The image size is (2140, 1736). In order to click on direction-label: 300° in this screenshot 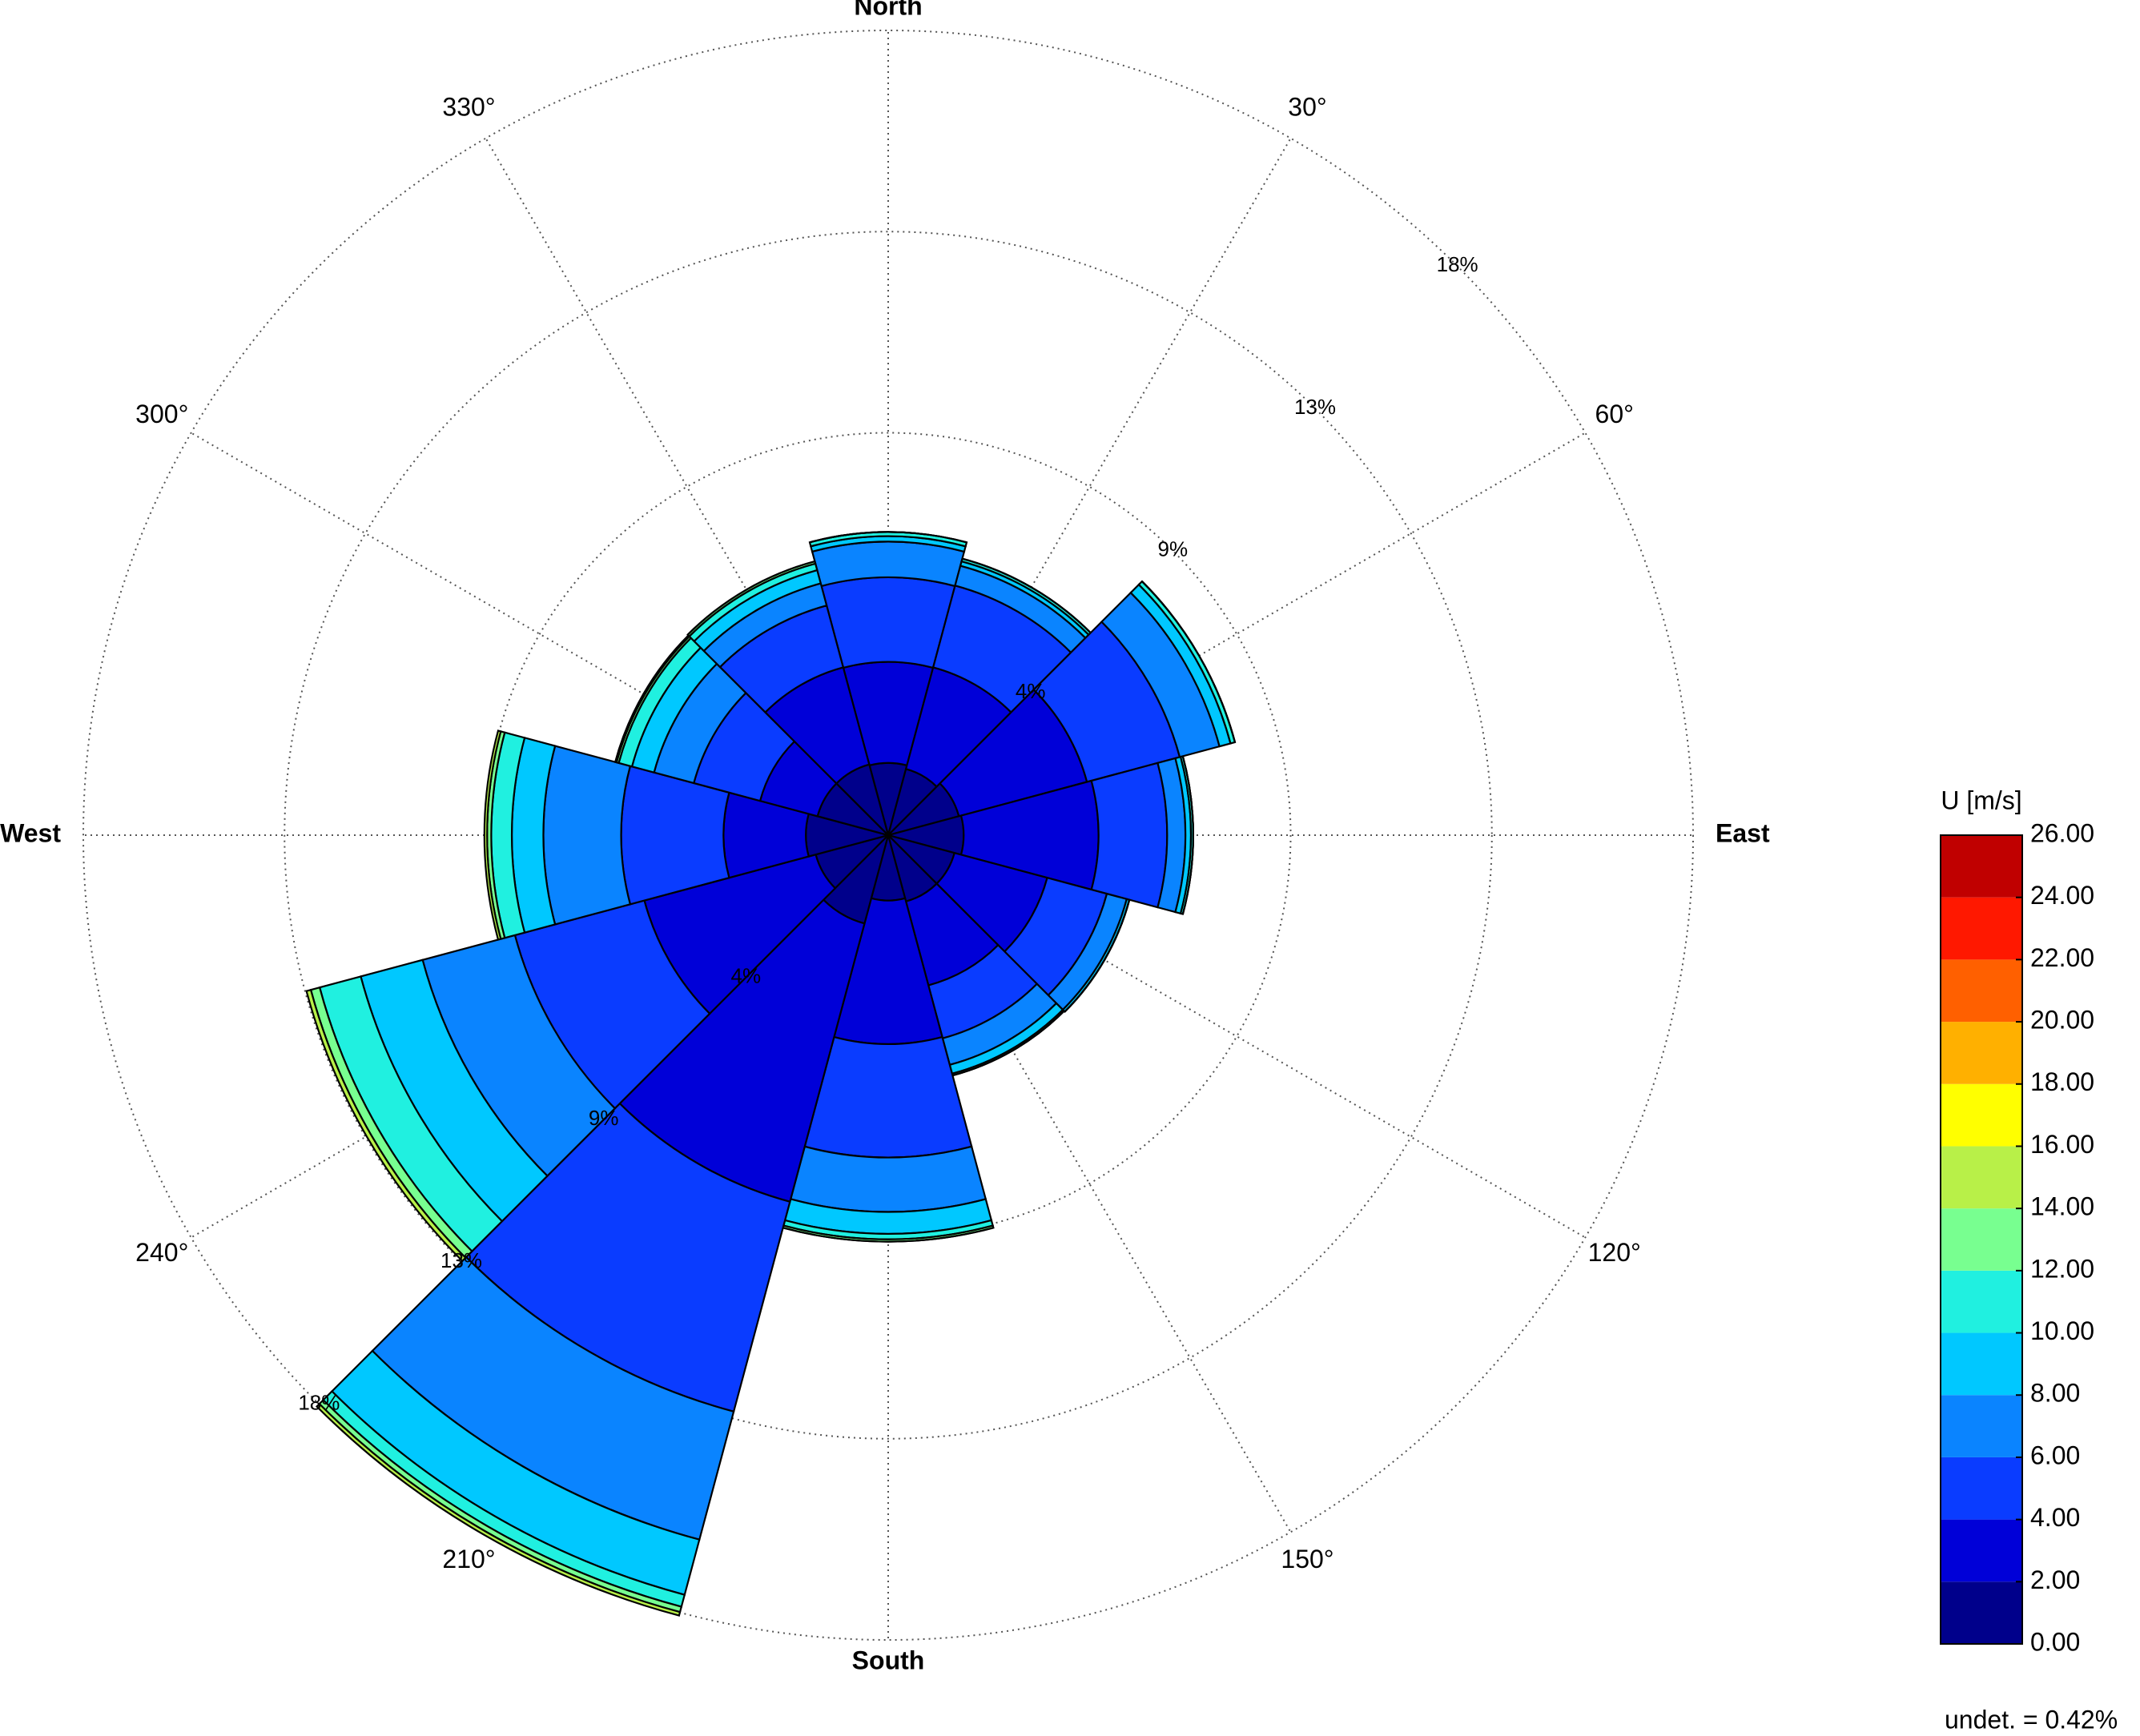, I will do `click(161, 414)`.